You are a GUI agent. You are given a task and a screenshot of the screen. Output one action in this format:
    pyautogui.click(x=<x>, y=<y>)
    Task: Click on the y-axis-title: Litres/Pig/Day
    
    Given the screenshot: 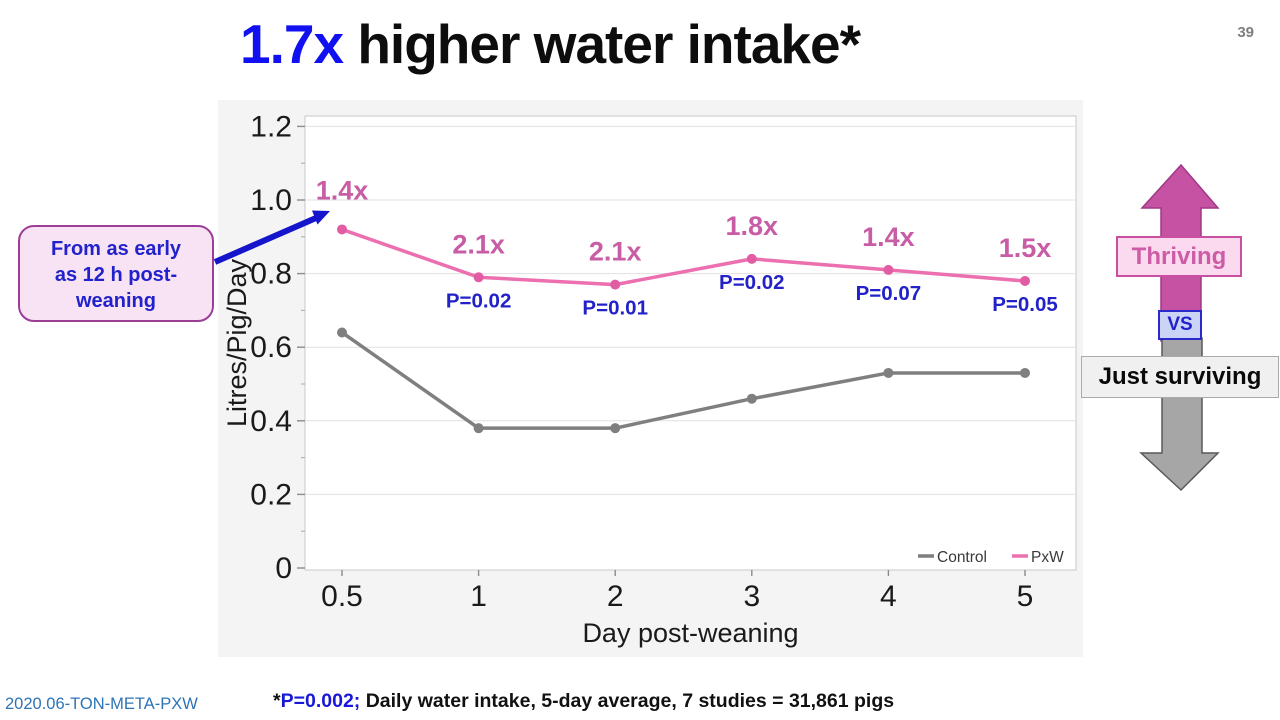 What is the action you would take?
    pyautogui.click(x=237, y=342)
    